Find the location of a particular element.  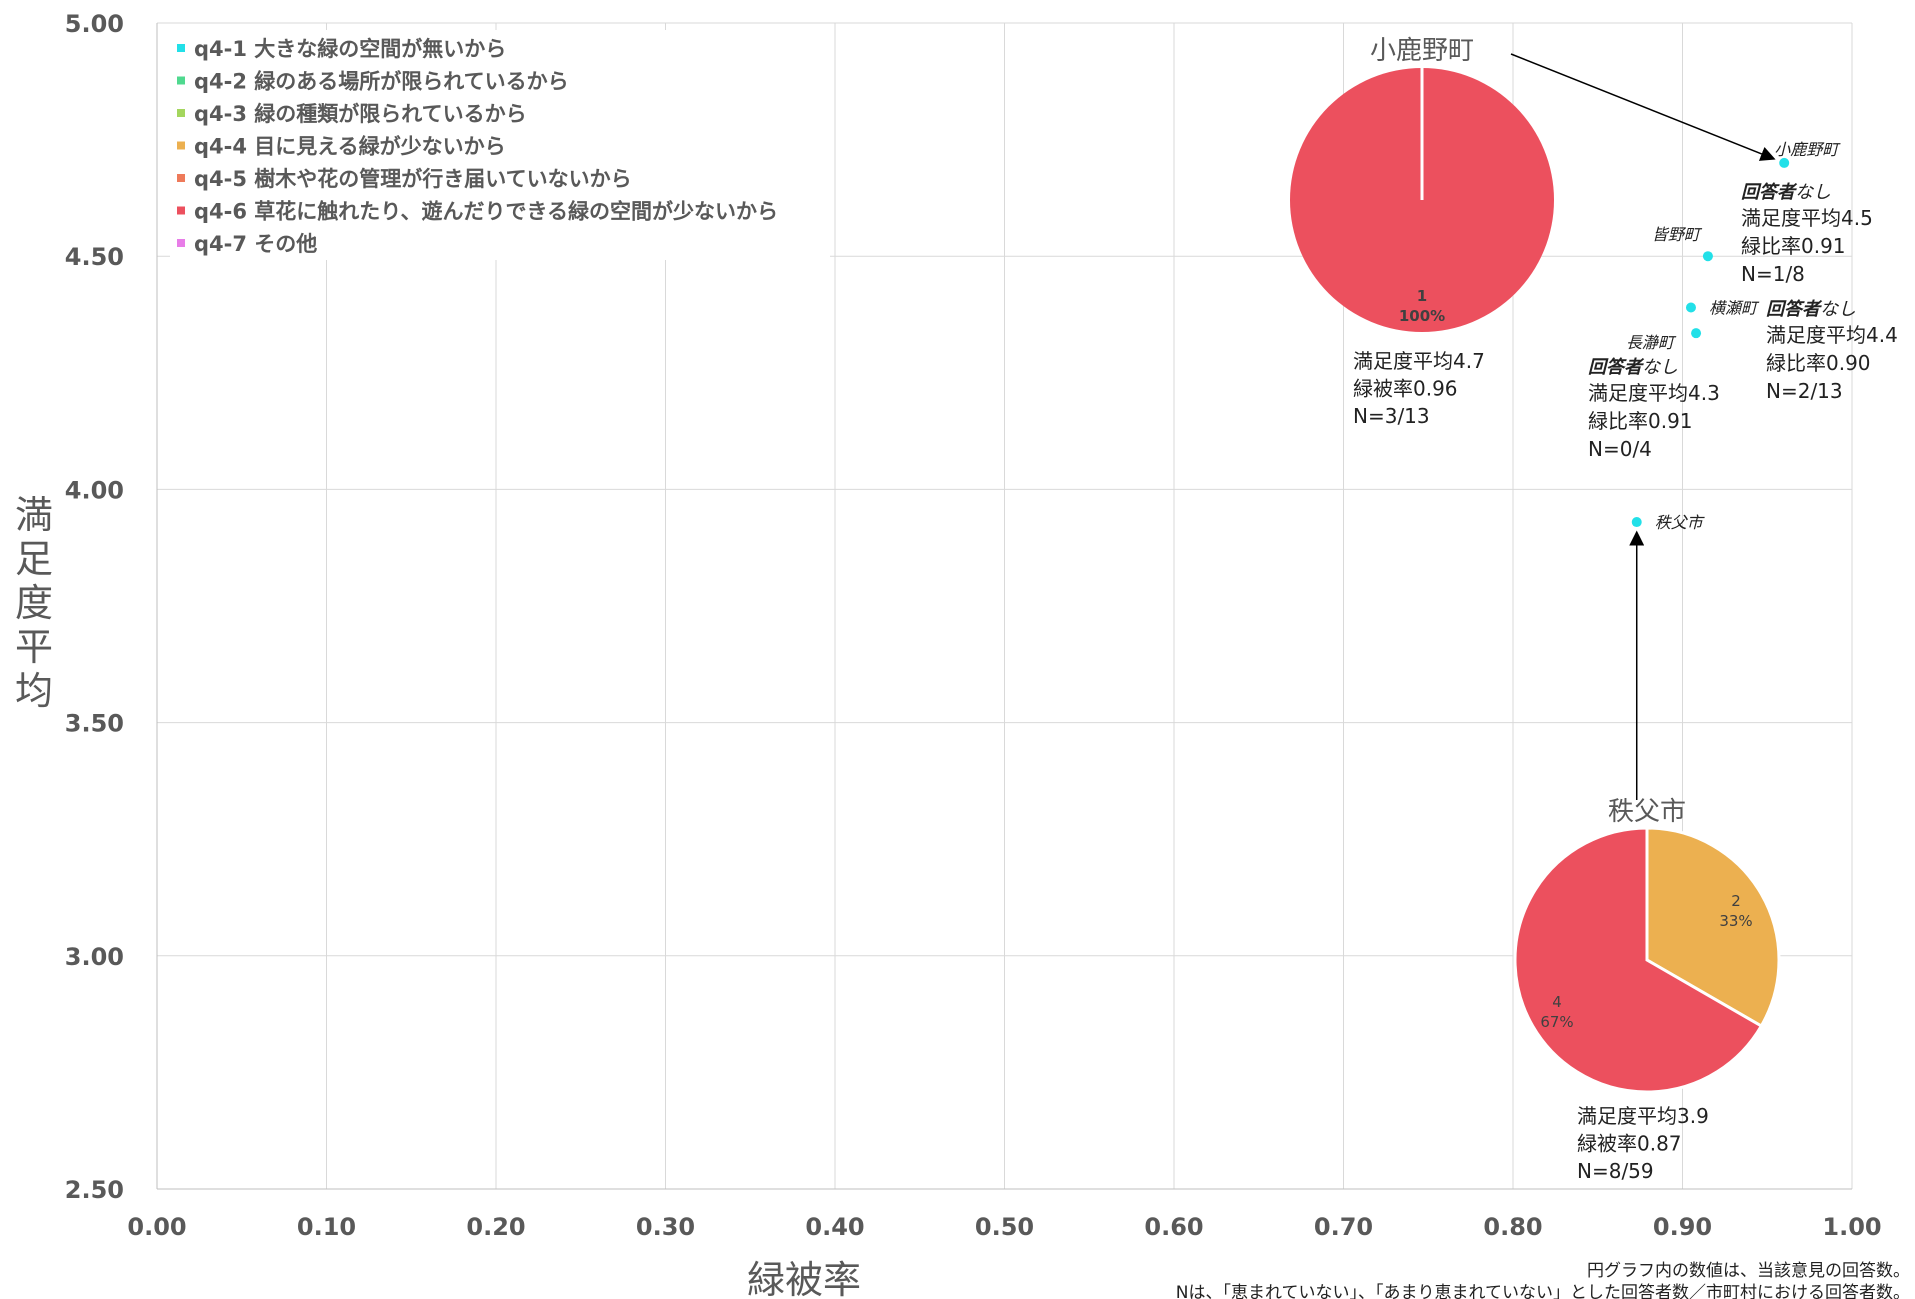

pie-info-line: N=3/13 is located at coordinates (1391, 416).